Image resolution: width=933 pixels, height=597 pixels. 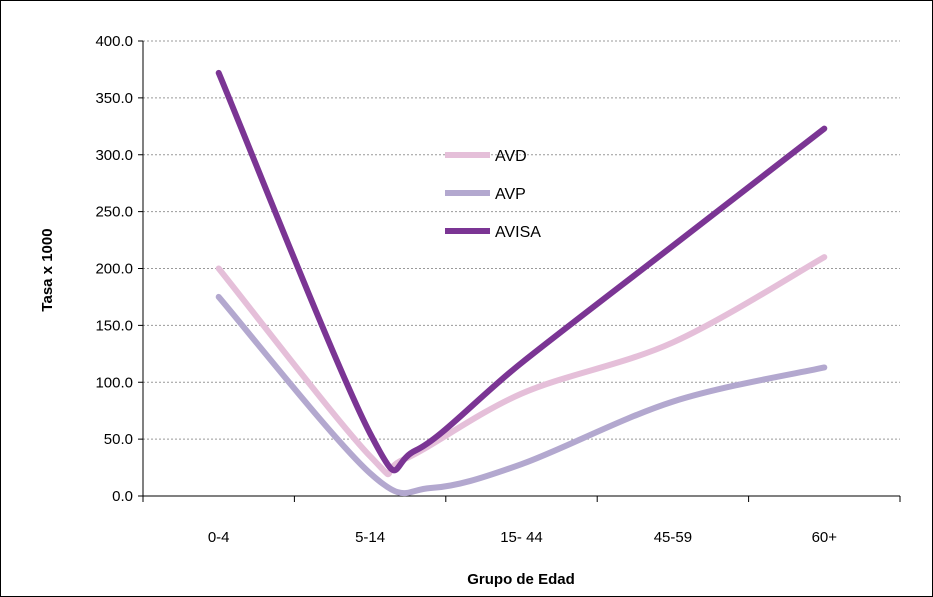 What do you see at coordinates (521, 521) in the screenshot?
I see `x-tick-labels: 0-4 5-14 15- 44 45-59 60+` at bounding box center [521, 521].